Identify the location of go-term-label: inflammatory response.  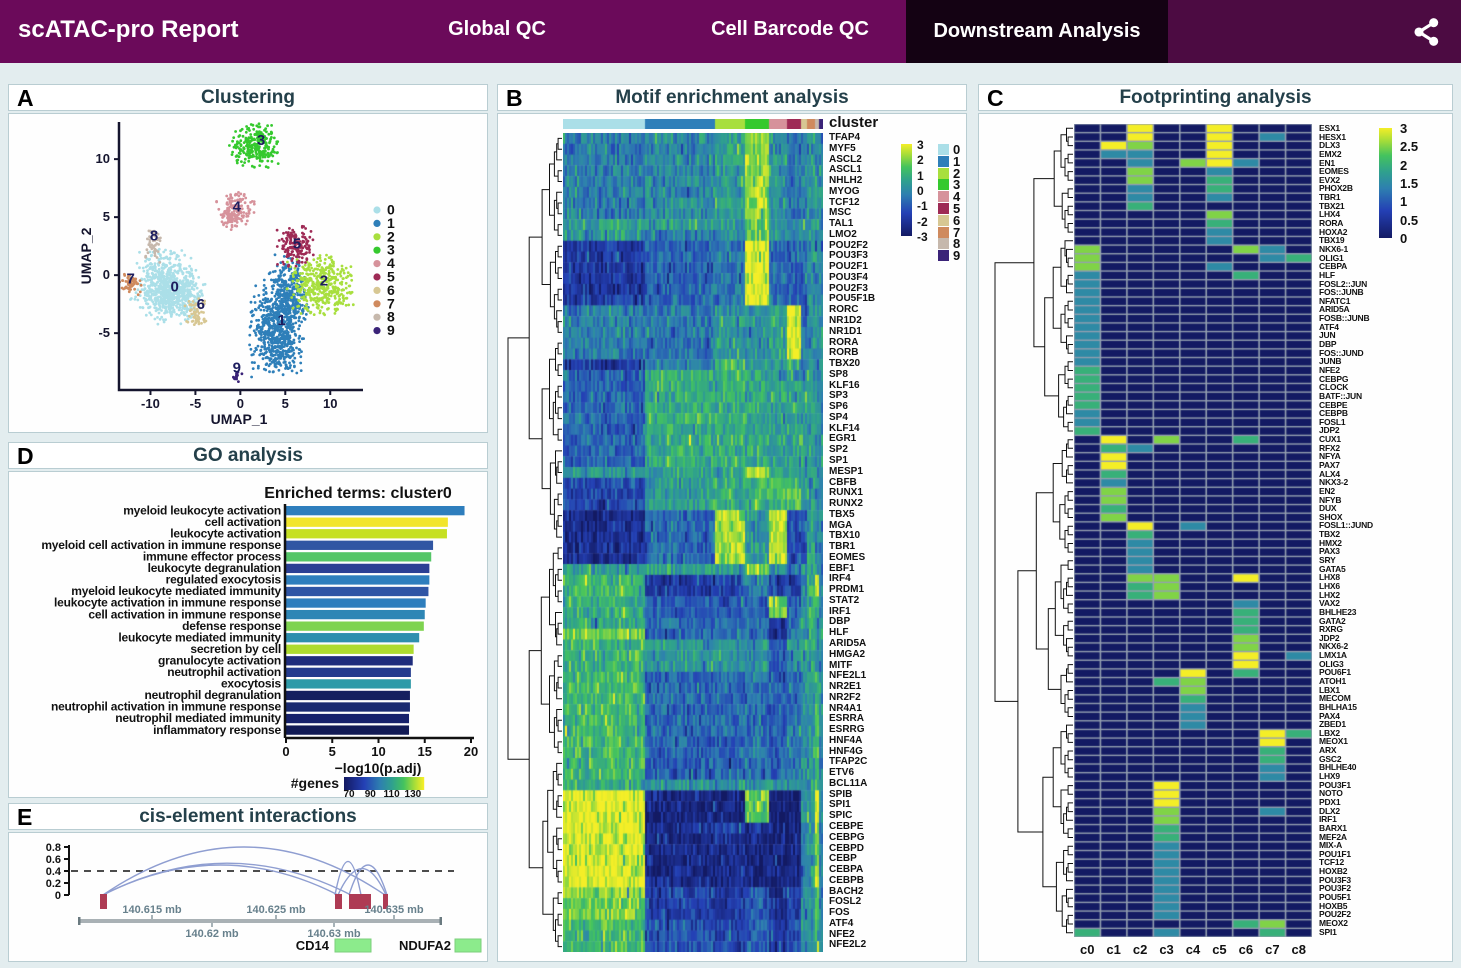
(217, 730).